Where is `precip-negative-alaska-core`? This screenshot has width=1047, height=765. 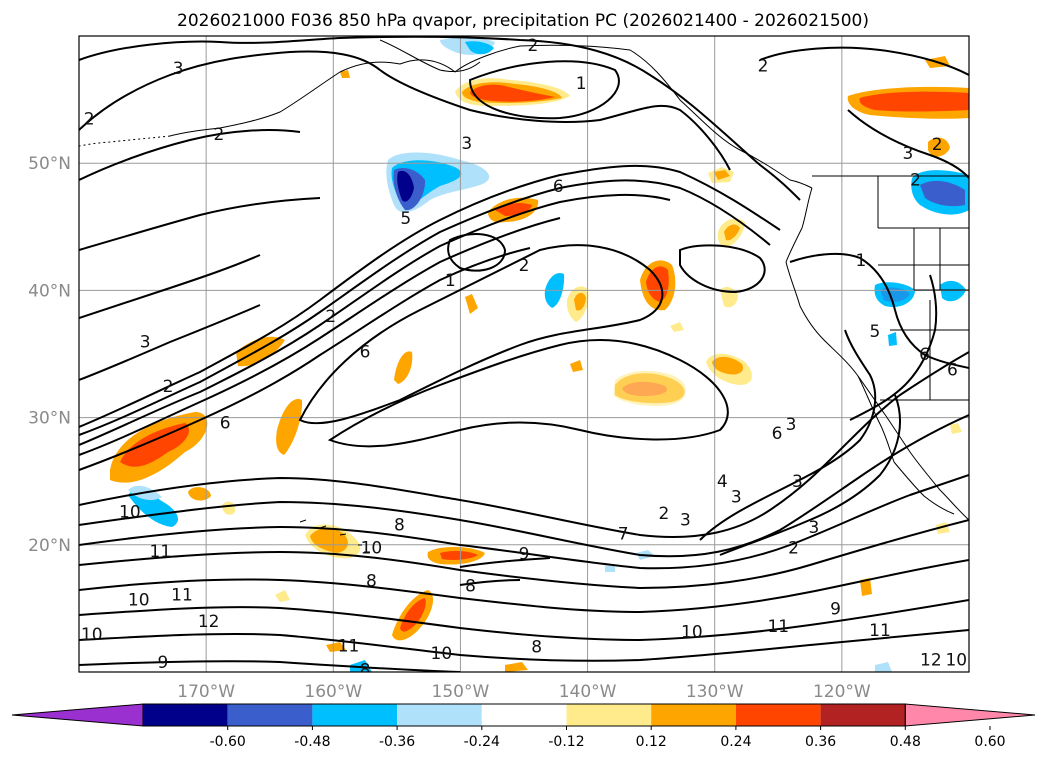
precip-negative-alaska-core is located at coordinates (479, 48).